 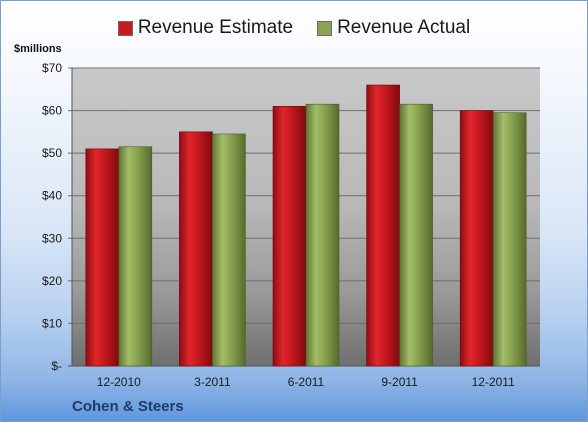 What do you see at coordinates (128, 406) in the screenshot?
I see `company-name: Cohen & Steers` at bounding box center [128, 406].